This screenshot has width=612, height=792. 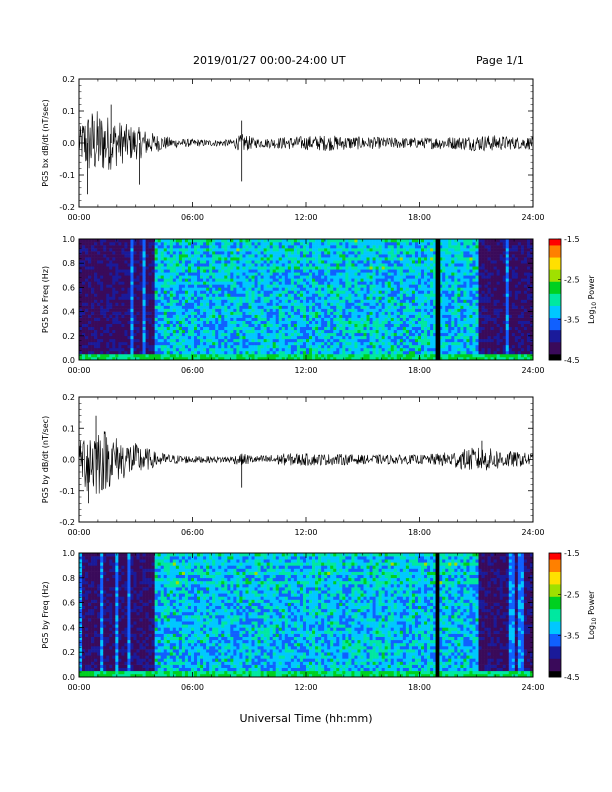 What do you see at coordinates (45, 614) in the screenshot?
I see `y-axis-label: PG5 by Freq (Hz)` at bounding box center [45, 614].